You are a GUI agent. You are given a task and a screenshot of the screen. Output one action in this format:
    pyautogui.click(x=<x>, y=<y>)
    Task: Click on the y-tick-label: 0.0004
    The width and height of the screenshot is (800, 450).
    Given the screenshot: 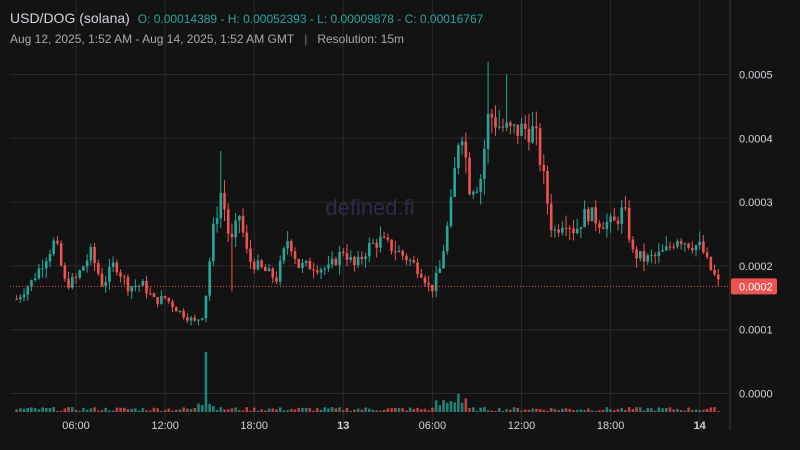 What is the action you would take?
    pyautogui.click(x=756, y=139)
    